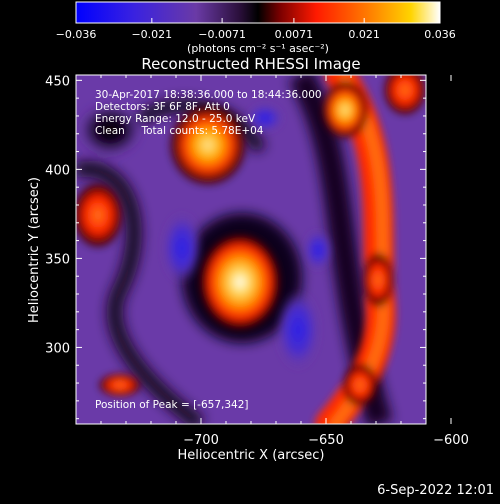 This screenshot has height=504, width=500. I want to click on x-tick-label: −650, so click(326, 440).